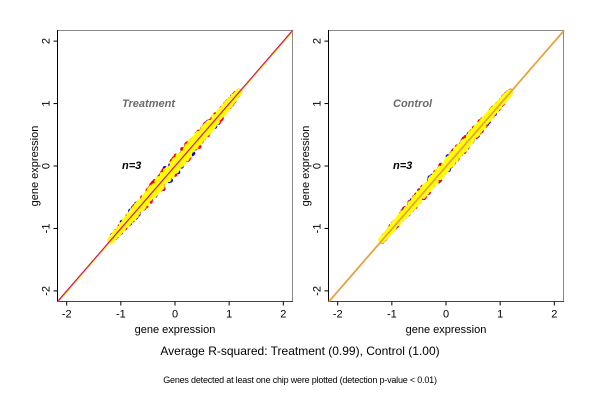 This screenshot has width=600, height=400. Describe the element at coordinates (149, 104) in the screenshot. I see `panel-title: Treatment` at that location.